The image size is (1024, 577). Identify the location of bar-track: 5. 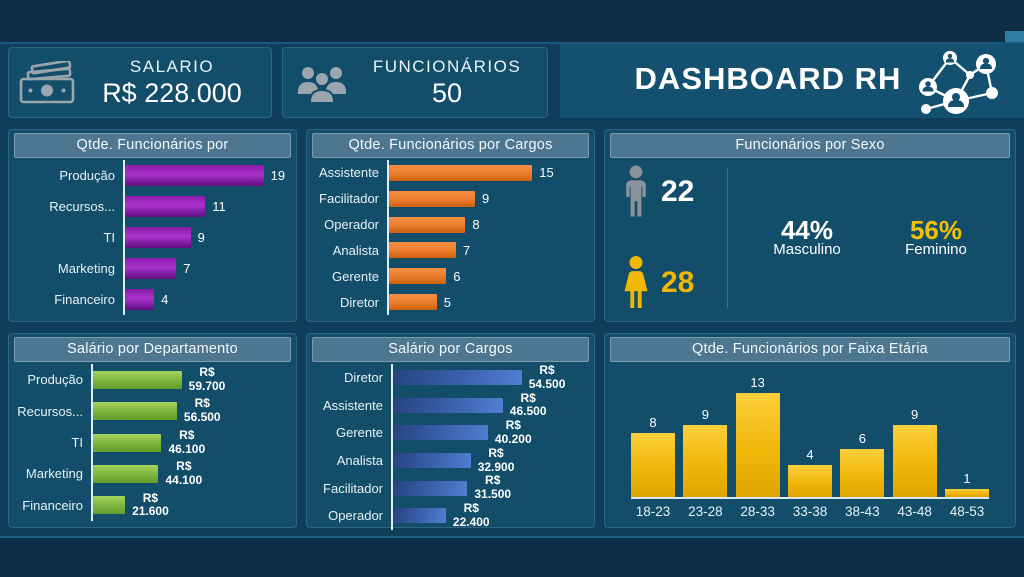
(487, 302).